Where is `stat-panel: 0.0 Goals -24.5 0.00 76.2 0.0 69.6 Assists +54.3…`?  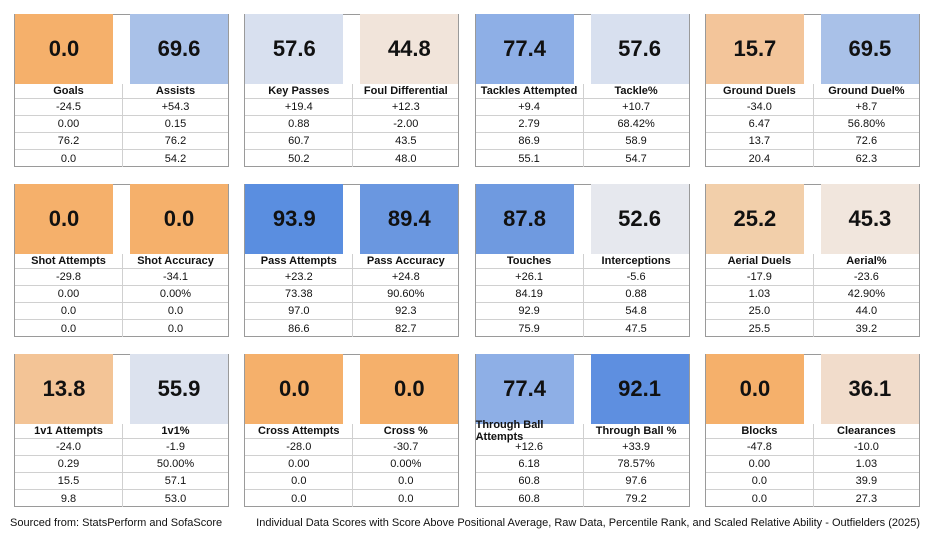
stat-panel: 0.0 Goals -24.5 0.00 76.2 0.0 69.6 Assists +54.3… is located at coordinates (121, 90).